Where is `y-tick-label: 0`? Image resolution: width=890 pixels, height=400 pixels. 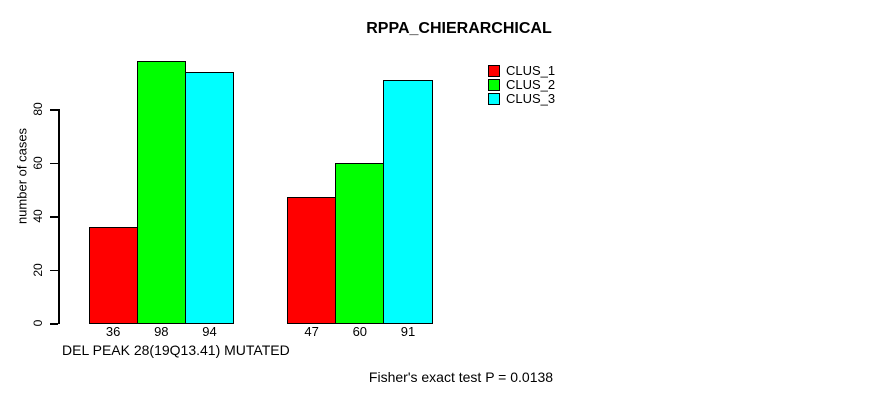
y-tick-label: 0 is located at coordinates (38, 323).